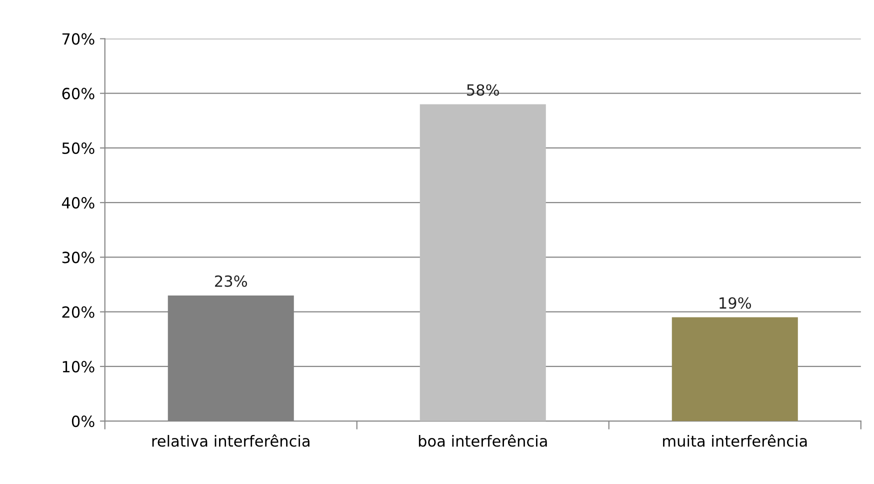 The height and width of the screenshot is (484, 874). What do you see at coordinates (78, 312) in the screenshot?
I see `y-tick-label: 20%` at bounding box center [78, 312].